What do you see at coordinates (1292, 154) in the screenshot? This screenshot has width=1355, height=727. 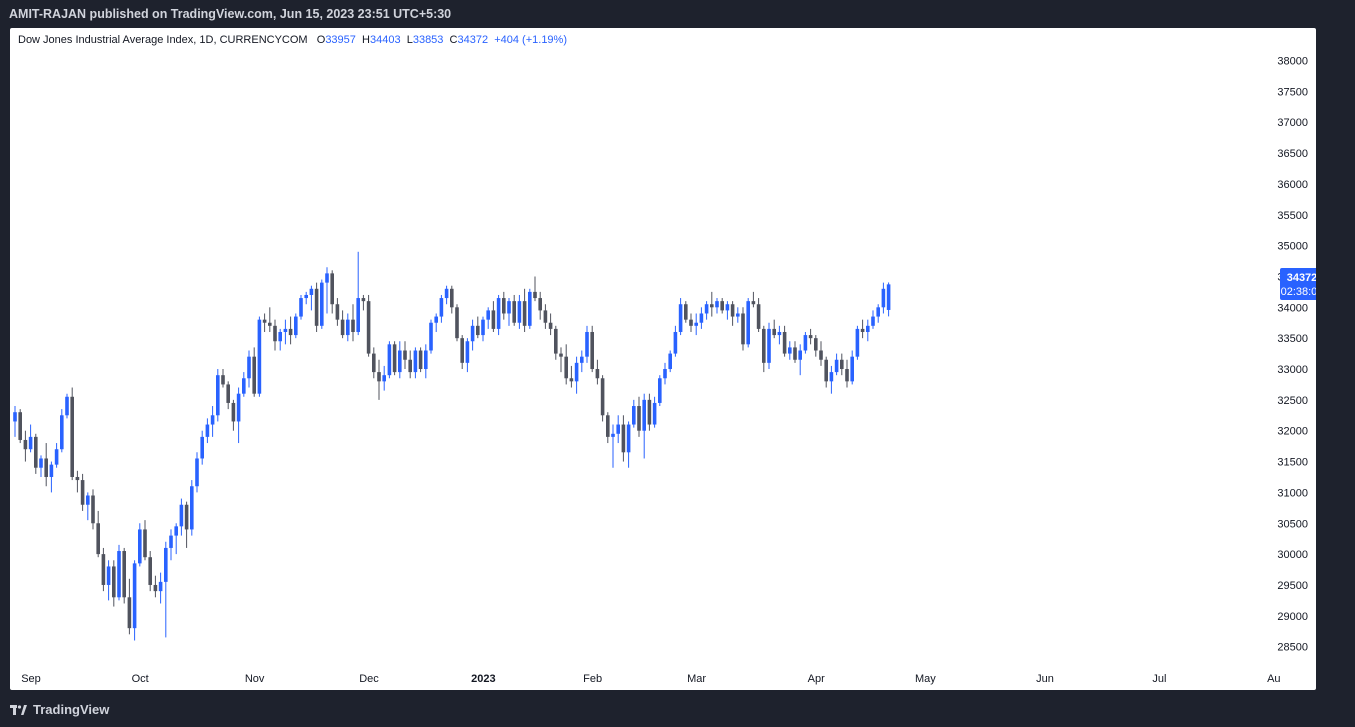 I see `y-tick-label: 36500` at bounding box center [1292, 154].